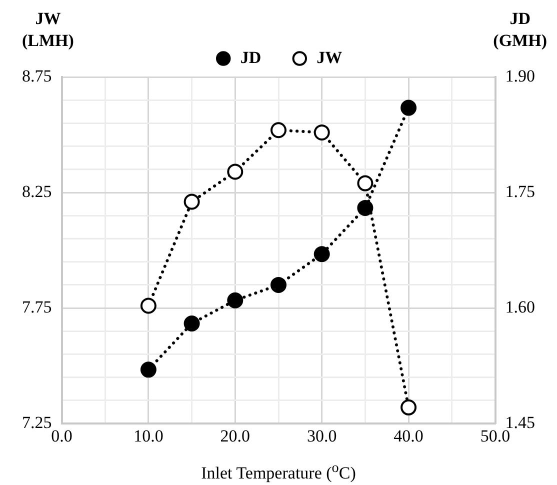  Describe the element at coordinates (48, 30) in the screenshot. I see `y-axis-title: JW (LMH)` at that location.